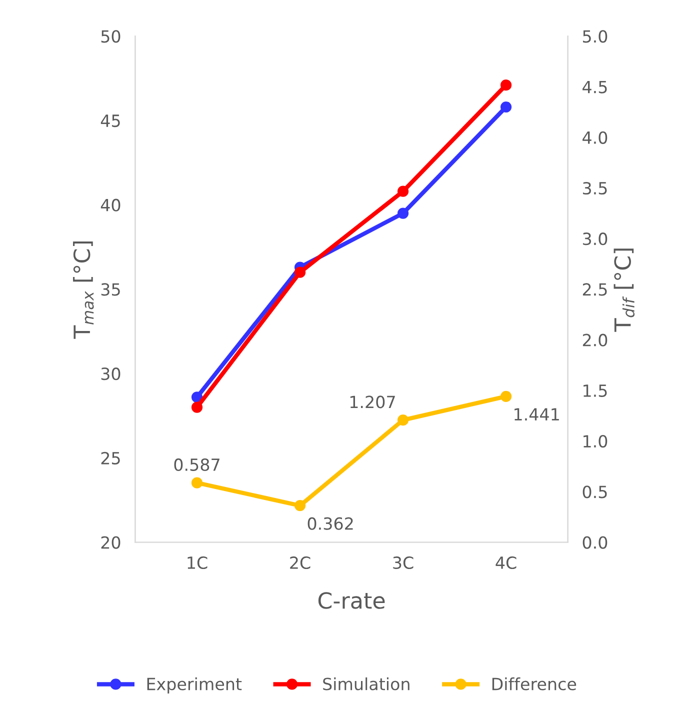 This screenshot has height=723, width=676. I want to click on y-tick-label: 40, so click(110, 205).